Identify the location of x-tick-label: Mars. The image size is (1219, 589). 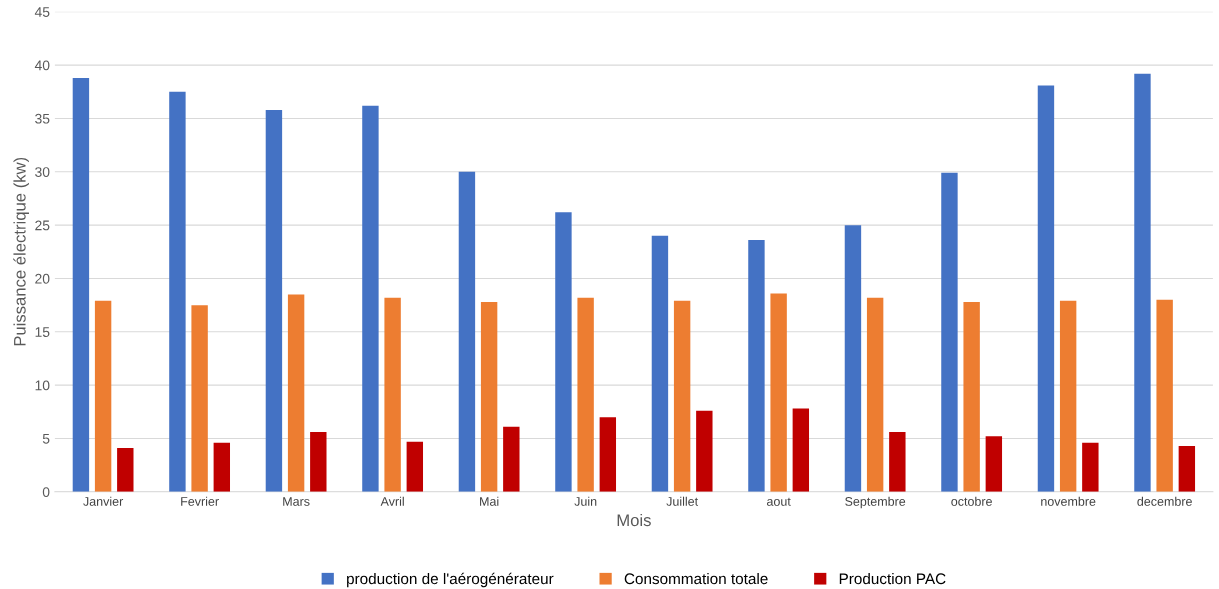
(296, 501).